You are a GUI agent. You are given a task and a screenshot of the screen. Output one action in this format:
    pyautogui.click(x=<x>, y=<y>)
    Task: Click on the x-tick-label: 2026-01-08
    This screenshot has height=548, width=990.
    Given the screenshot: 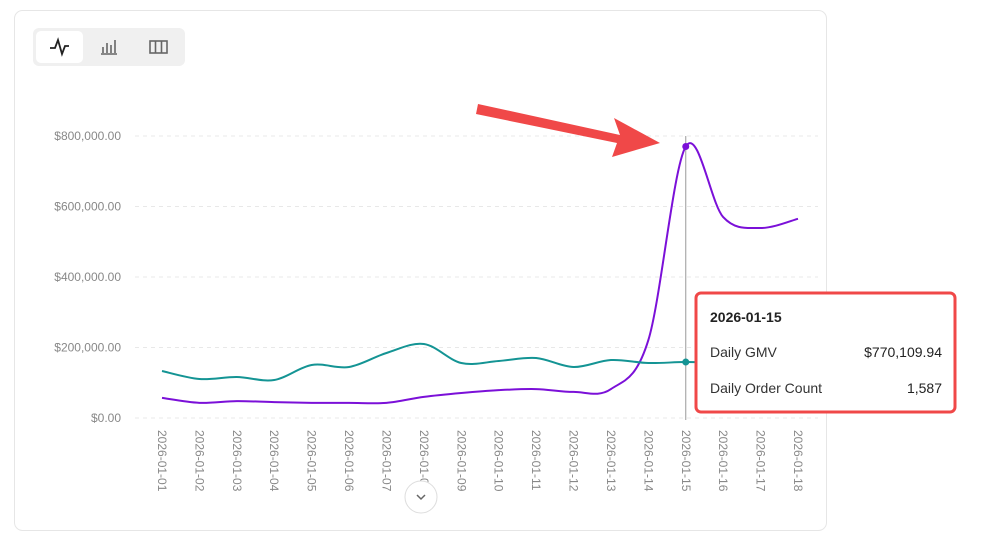 What is the action you would take?
    pyautogui.click(x=424, y=461)
    